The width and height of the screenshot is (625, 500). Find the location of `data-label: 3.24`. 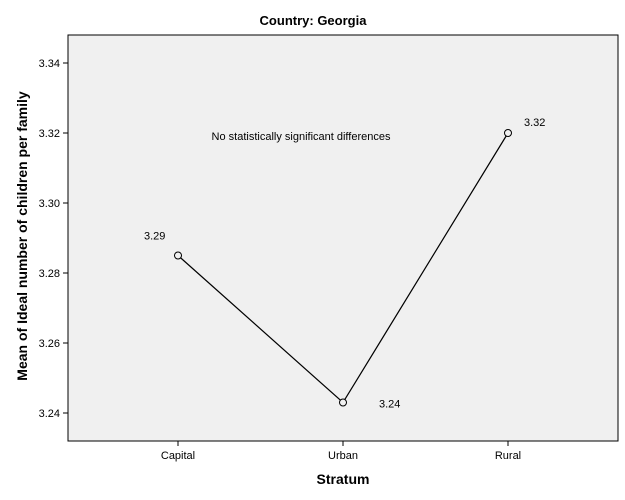

data-label: 3.24 is located at coordinates (389, 405).